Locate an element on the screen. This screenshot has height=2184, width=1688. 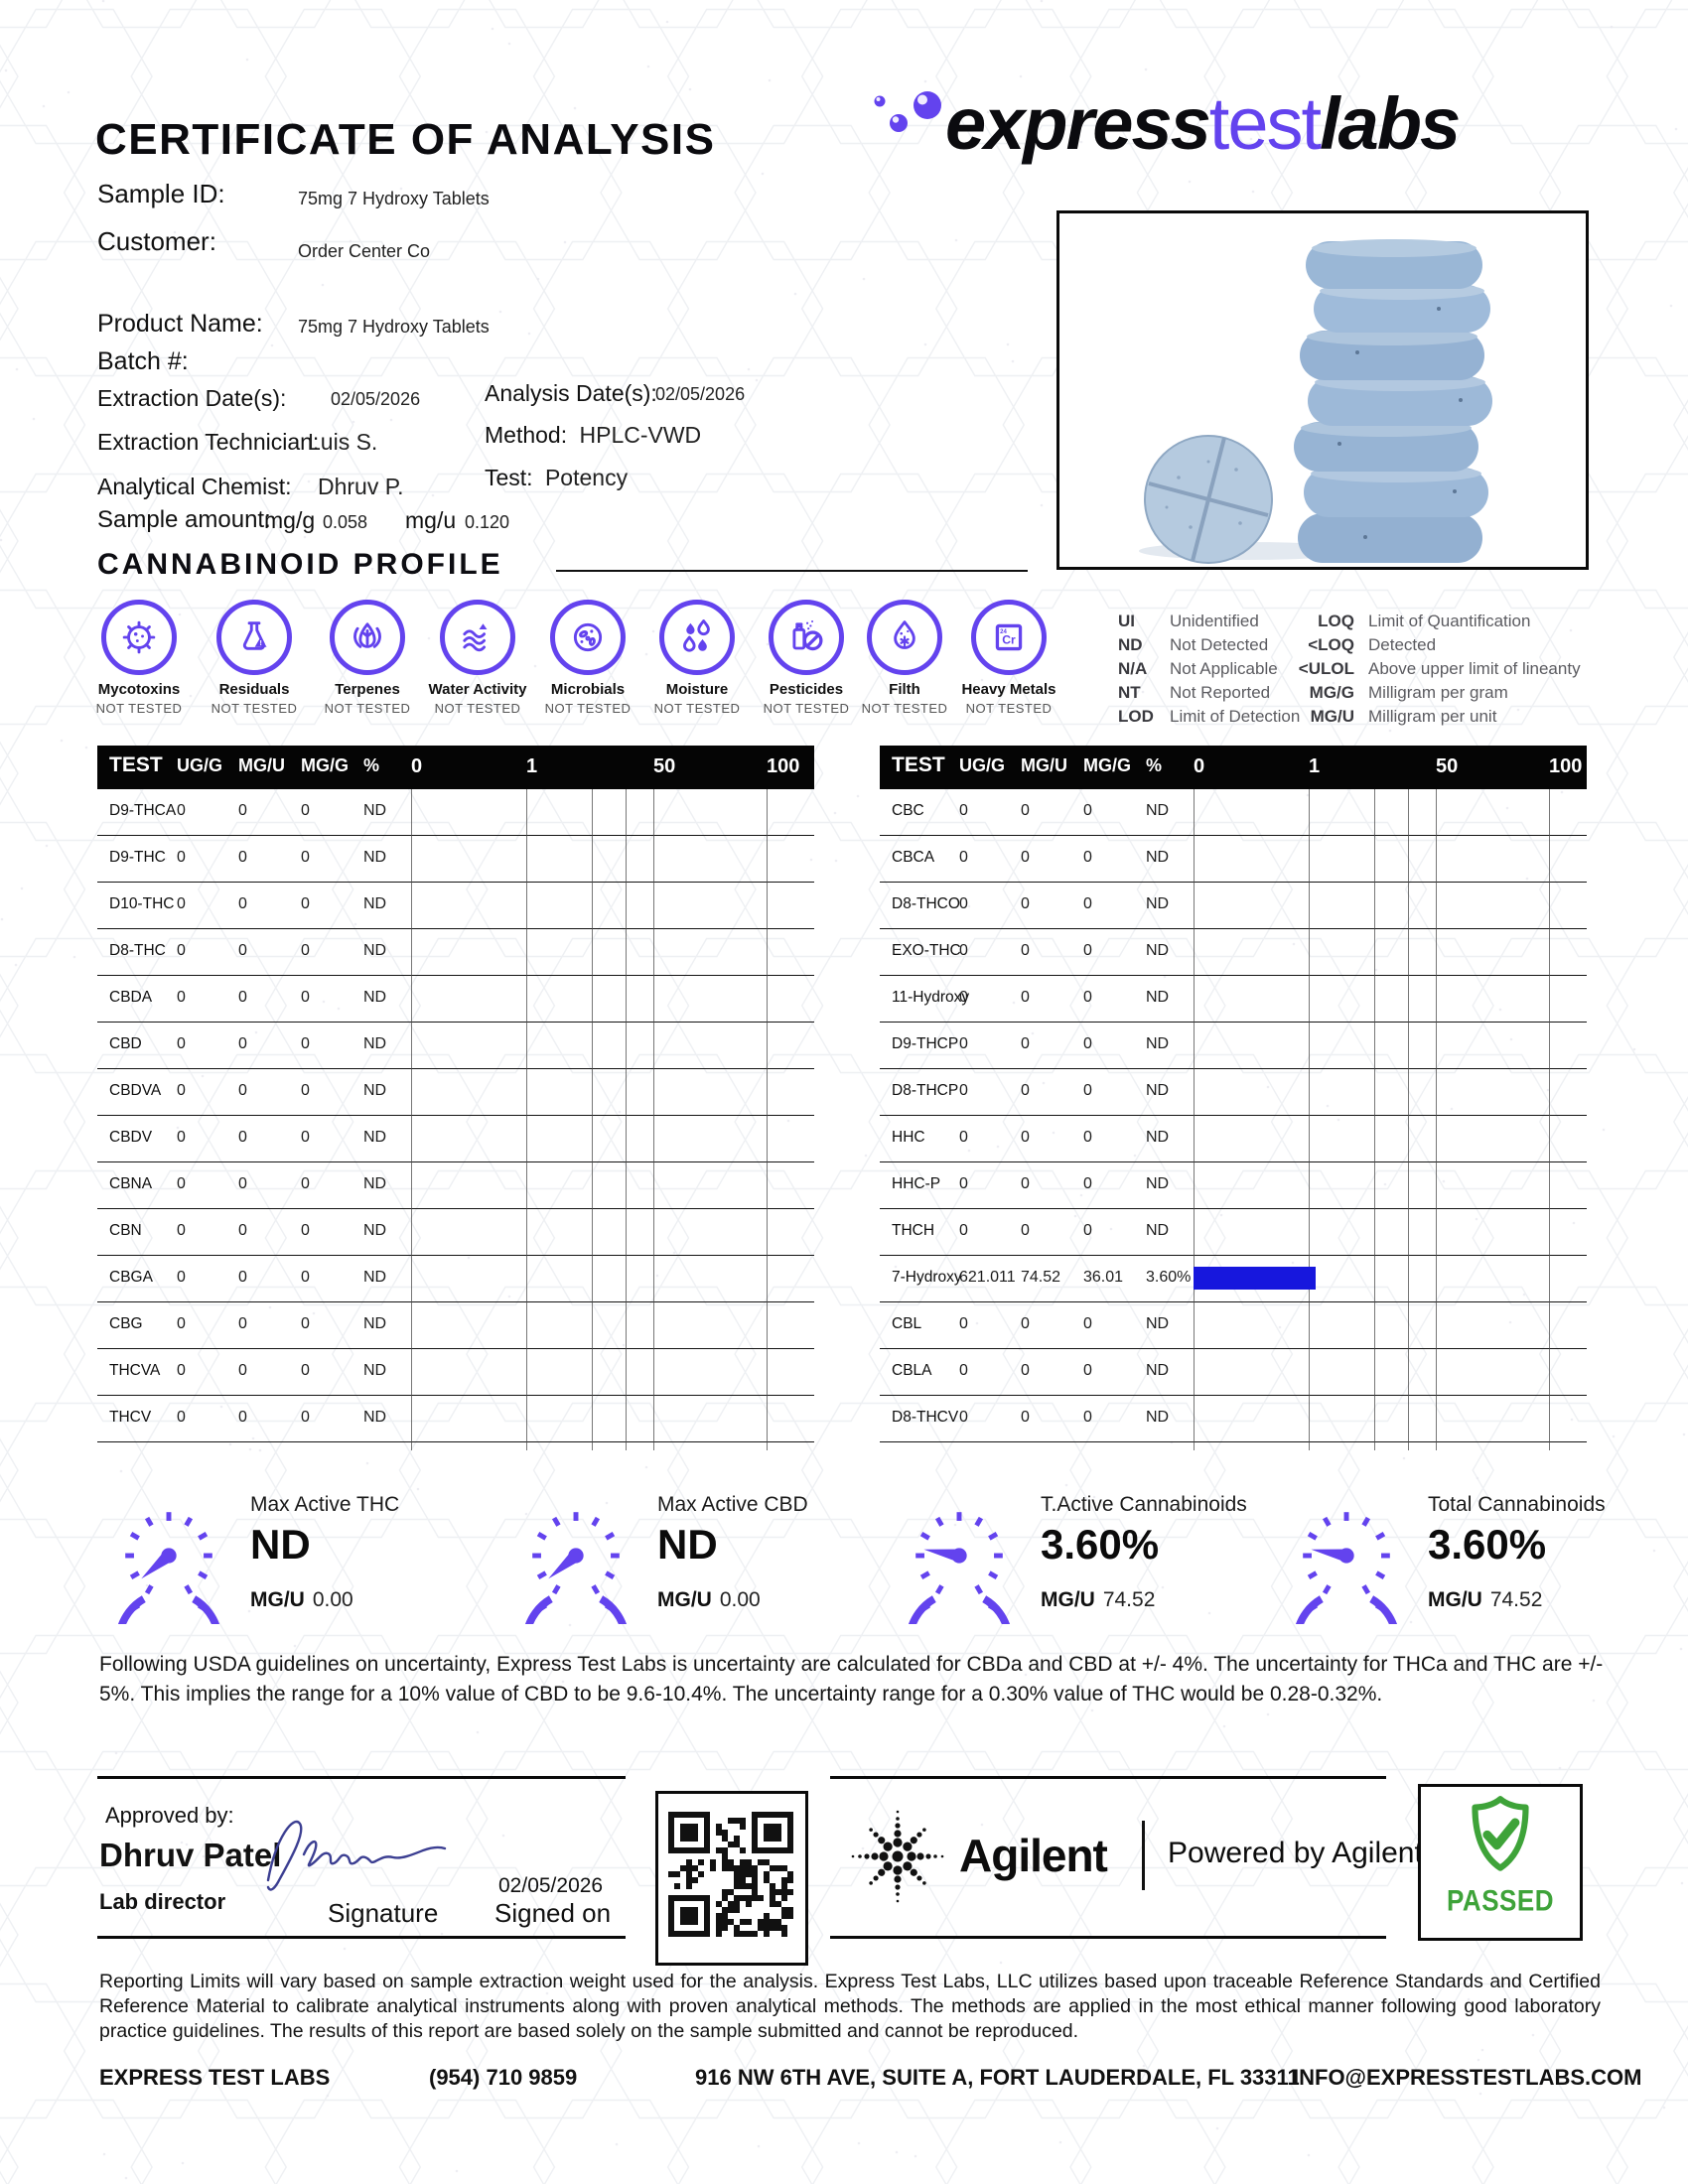
concentration-bar is located at coordinates (1255, 1278).